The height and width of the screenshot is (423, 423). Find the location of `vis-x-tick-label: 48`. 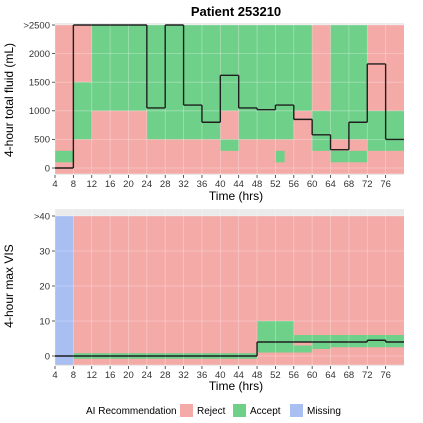

vis-x-tick-label: 48 is located at coordinates (257, 375).